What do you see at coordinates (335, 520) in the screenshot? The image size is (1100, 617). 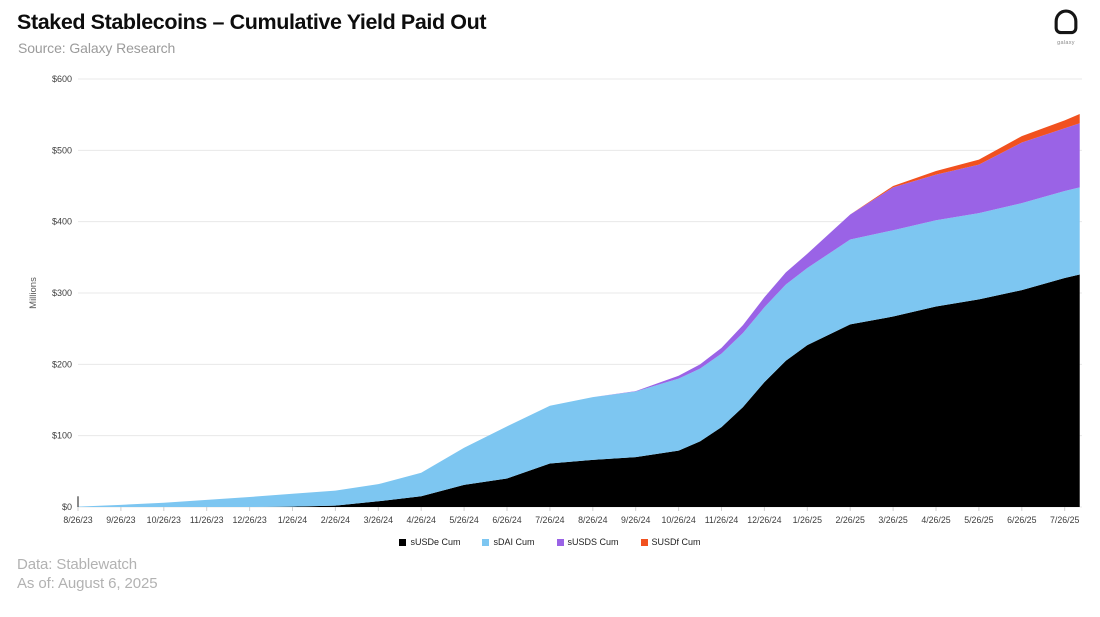 I see `x-tick-label: 2/26/24` at bounding box center [335, 520].